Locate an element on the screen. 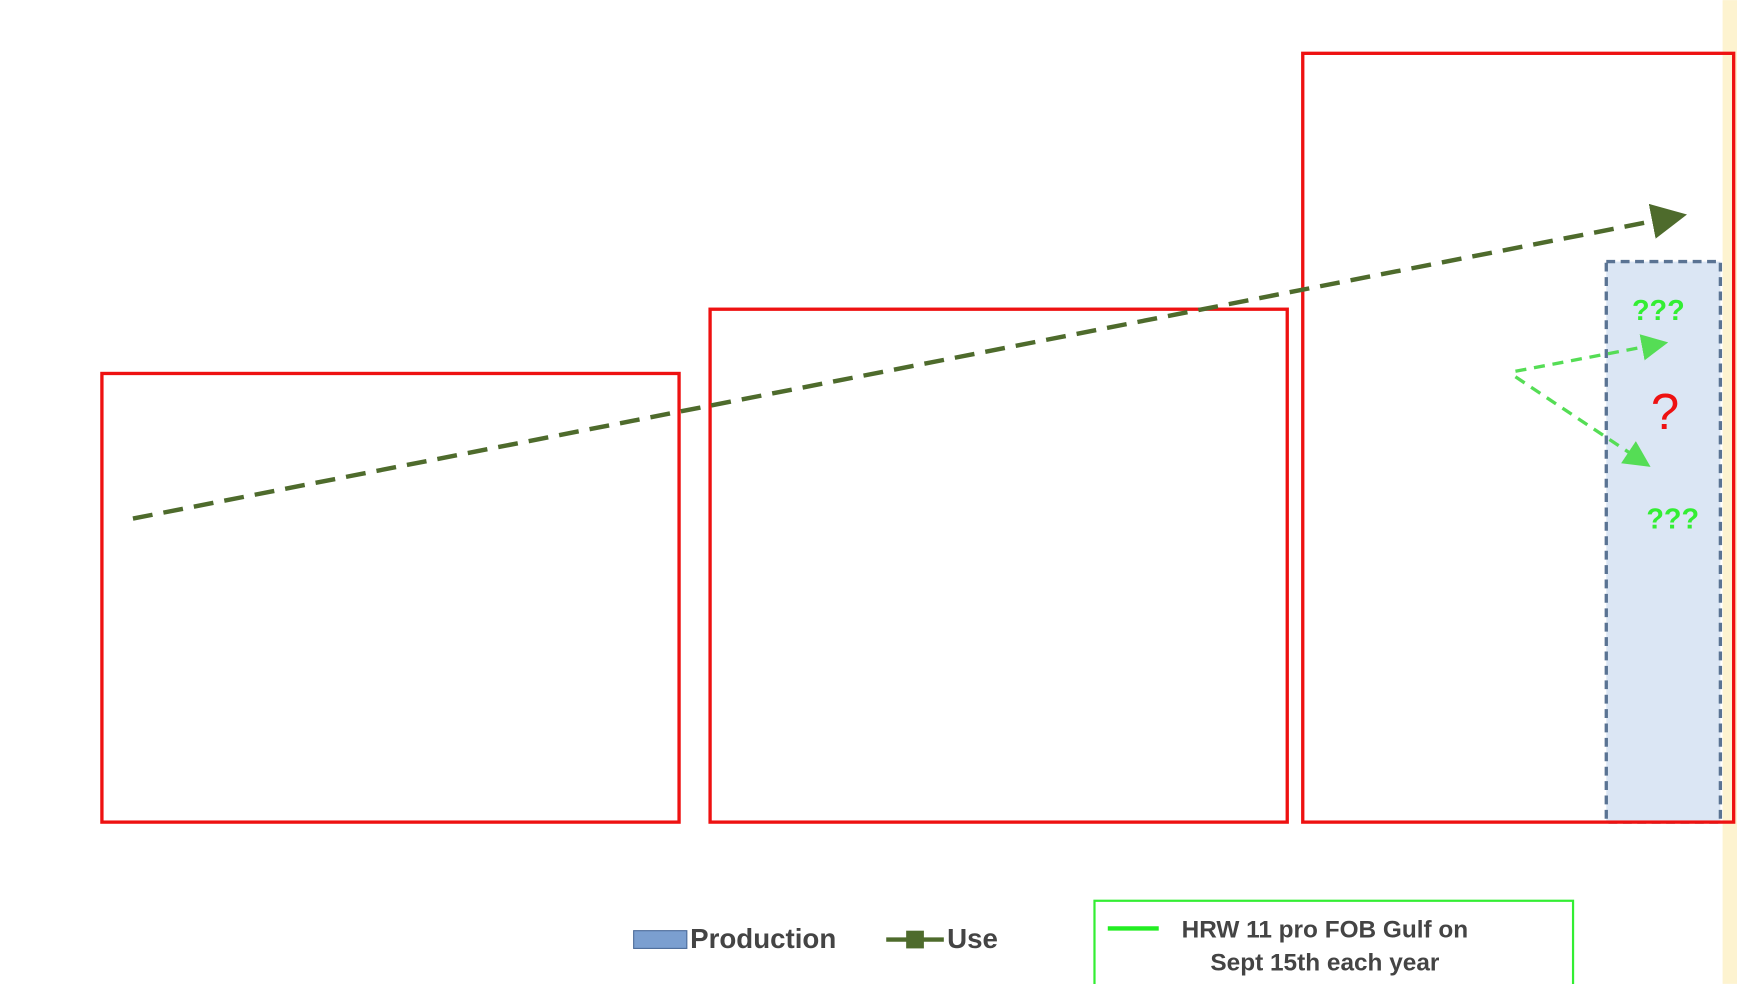 Image resolution: width=1737 pixels, height=984 pixels. annotation: ? is located at coordinates (1665, 411).